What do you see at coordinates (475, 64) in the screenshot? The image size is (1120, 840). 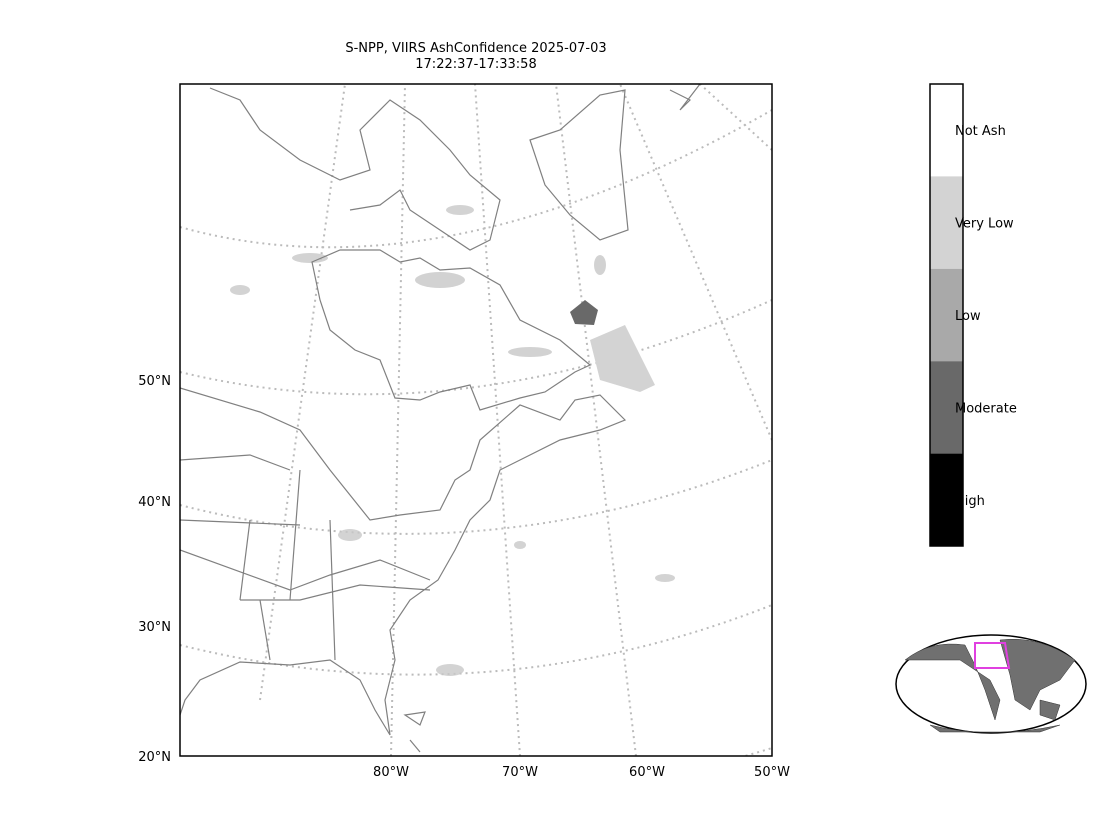 I see `map-subtitle: 17:22:37-17:33:58` at bounding box center [475, 64].